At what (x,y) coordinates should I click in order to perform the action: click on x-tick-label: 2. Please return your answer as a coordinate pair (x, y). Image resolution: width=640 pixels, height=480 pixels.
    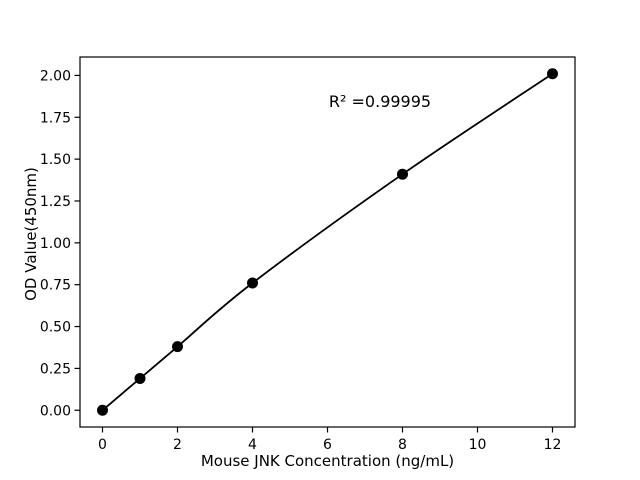
    Looking at the image, I should click on (177, 445).